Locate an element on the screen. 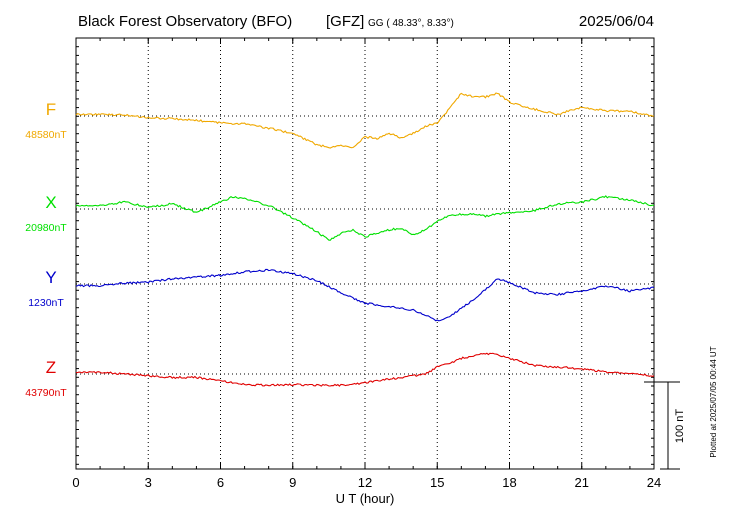  x-tick-label: 24 is located at coordinates (654, 482).